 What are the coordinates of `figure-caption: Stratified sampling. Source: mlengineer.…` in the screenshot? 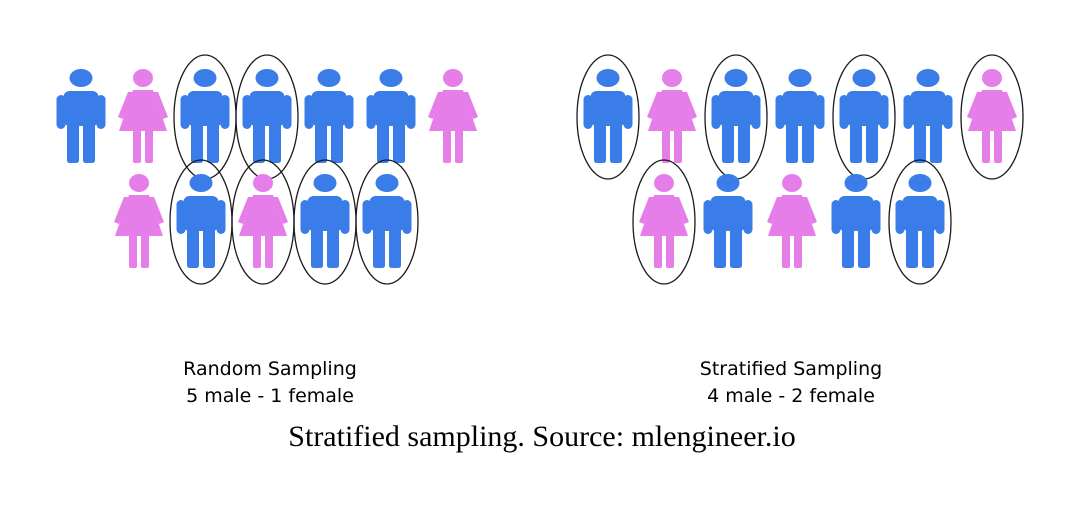 It's located at (542, 436).